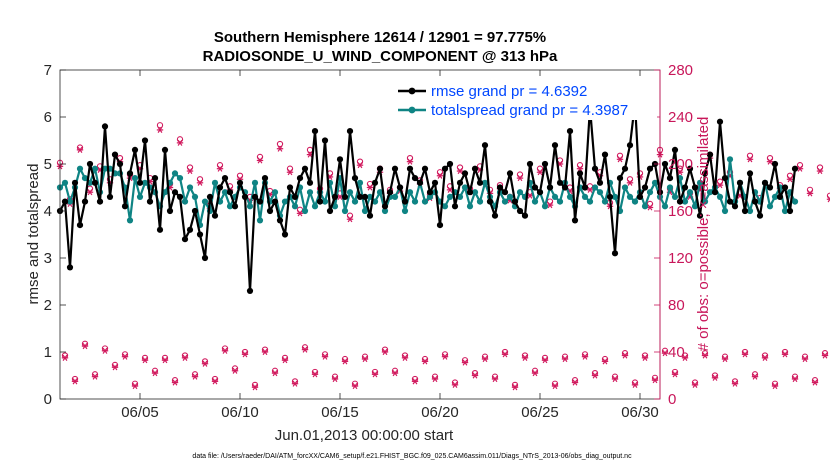  What do you see at coordinates (680, 70) in the screenshot?
I see `y2-tick-label: 280` at bounding box center [680, 70].